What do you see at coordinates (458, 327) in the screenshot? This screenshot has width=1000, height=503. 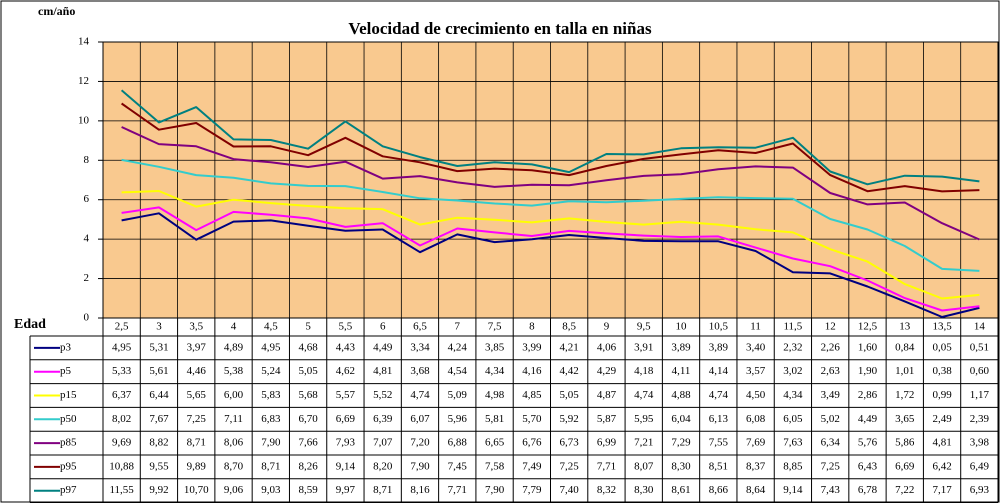 I see `x-tick-label: 7` at bounding box center [458, 327].